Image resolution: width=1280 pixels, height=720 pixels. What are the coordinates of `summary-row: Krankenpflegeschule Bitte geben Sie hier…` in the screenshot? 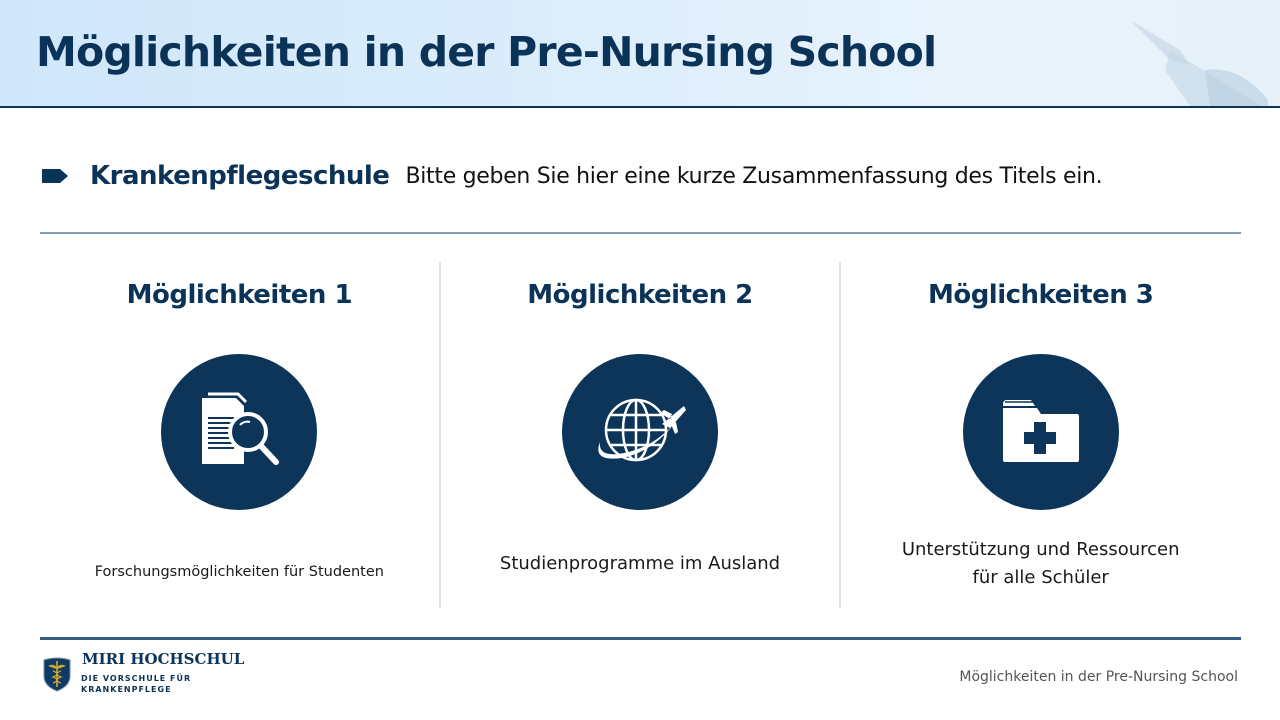 It's located at (572, 176).